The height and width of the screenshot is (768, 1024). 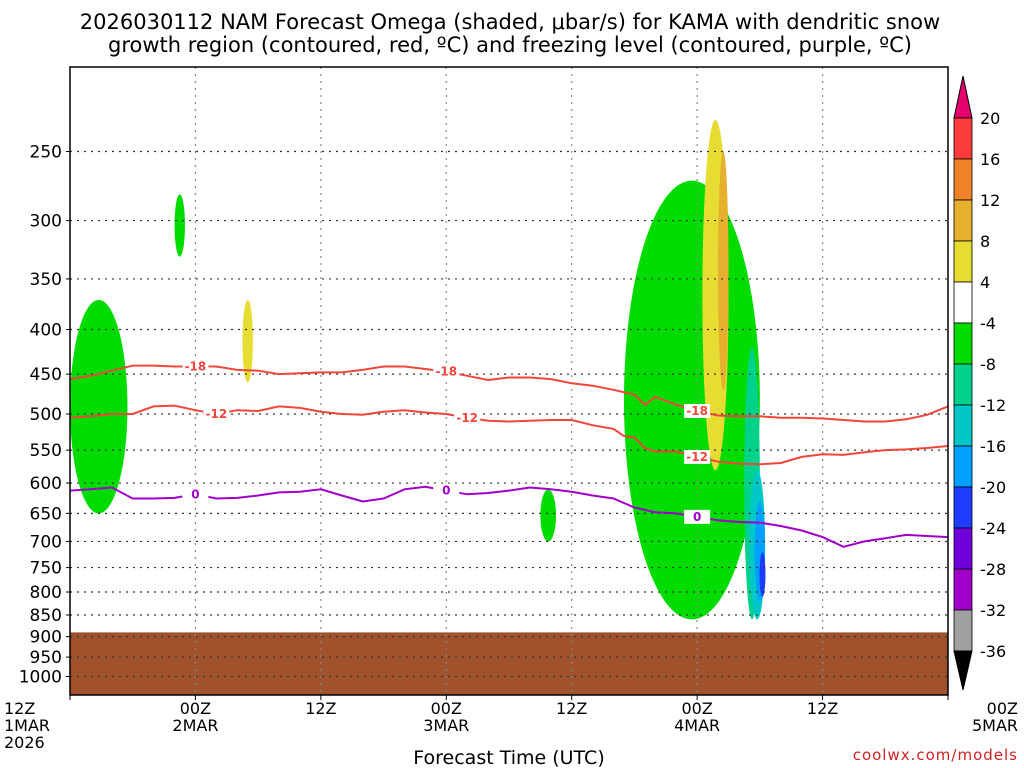 I want to click on contour-line--12, so click(x=509, y=435).